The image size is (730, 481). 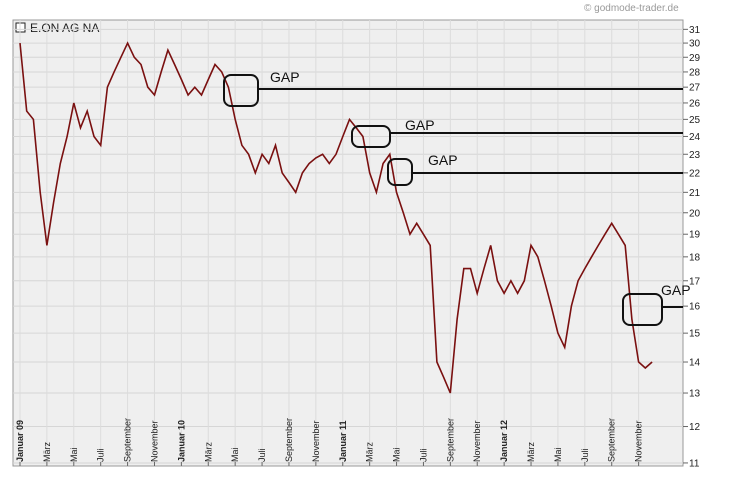 I want to click on y-tick-label: 18, so click(x=695, y=257).